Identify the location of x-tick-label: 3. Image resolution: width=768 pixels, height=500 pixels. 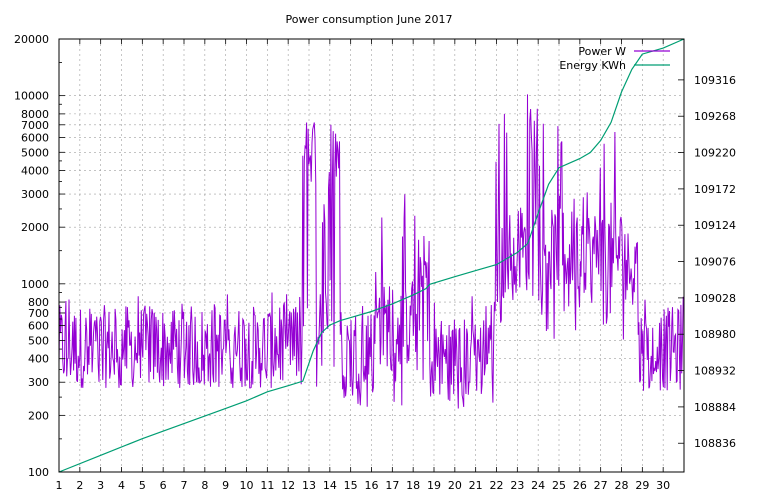
(100, 485).